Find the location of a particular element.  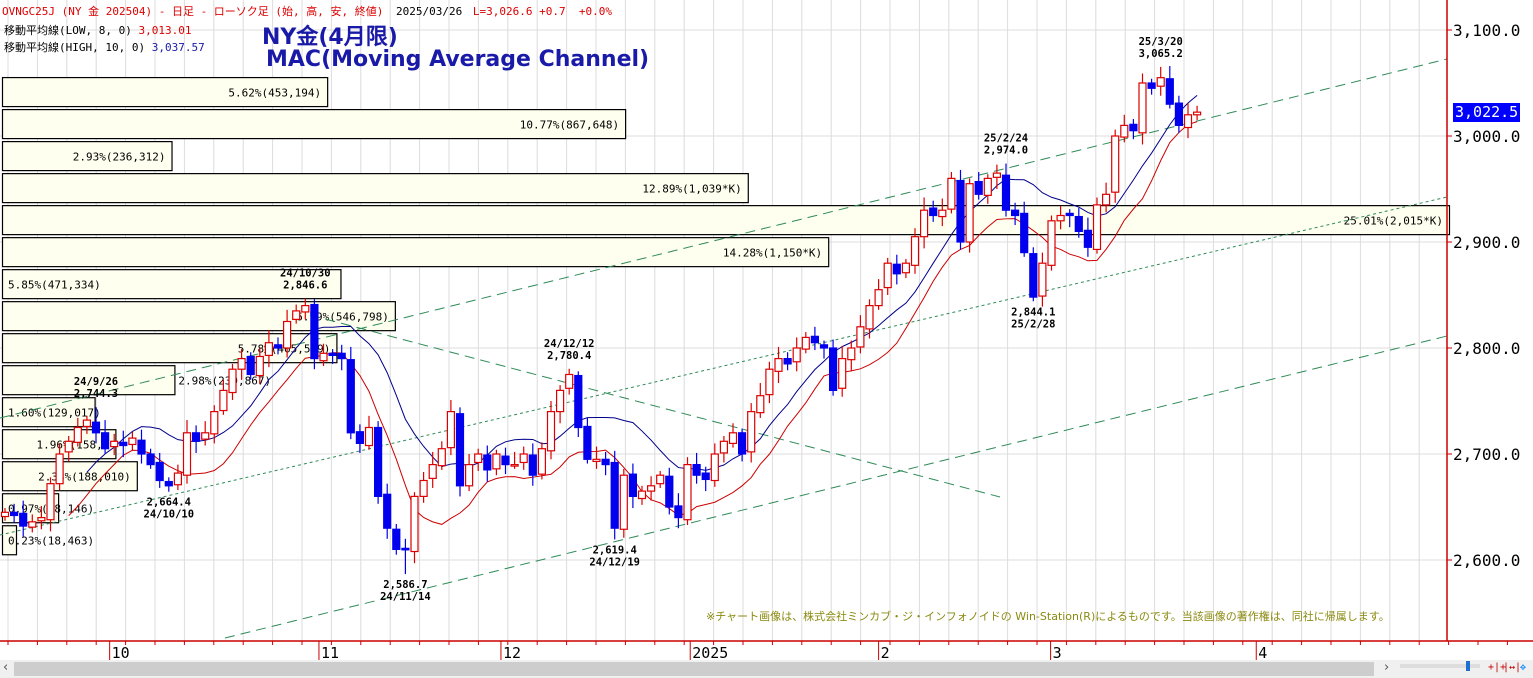

extreme-label: 25/3/20 is located at coordinates (1161, 42).